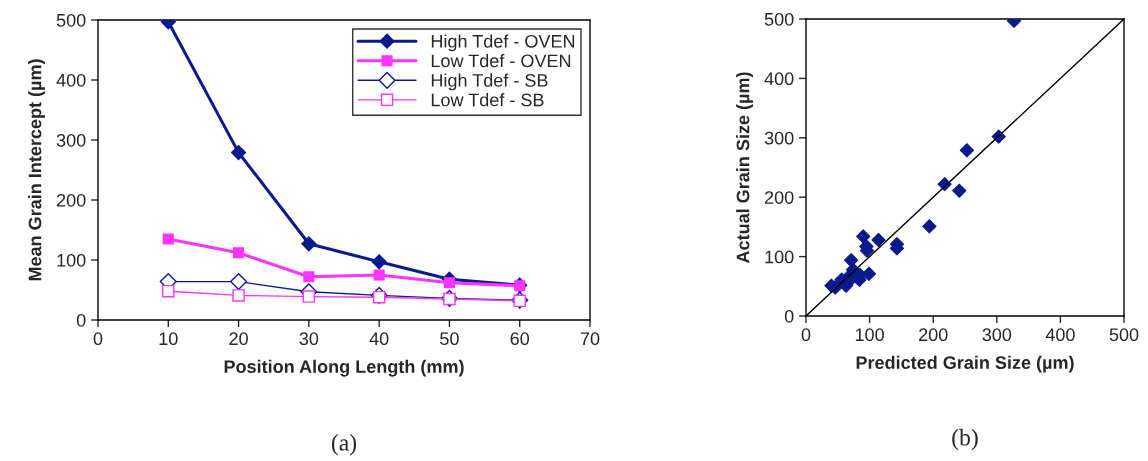 The image size is (1148, 461). What do you see at coordinates (489, 82) in the screenshot?
I see `legend-label: High Tdef - SB` at bounding box center [489, 82].